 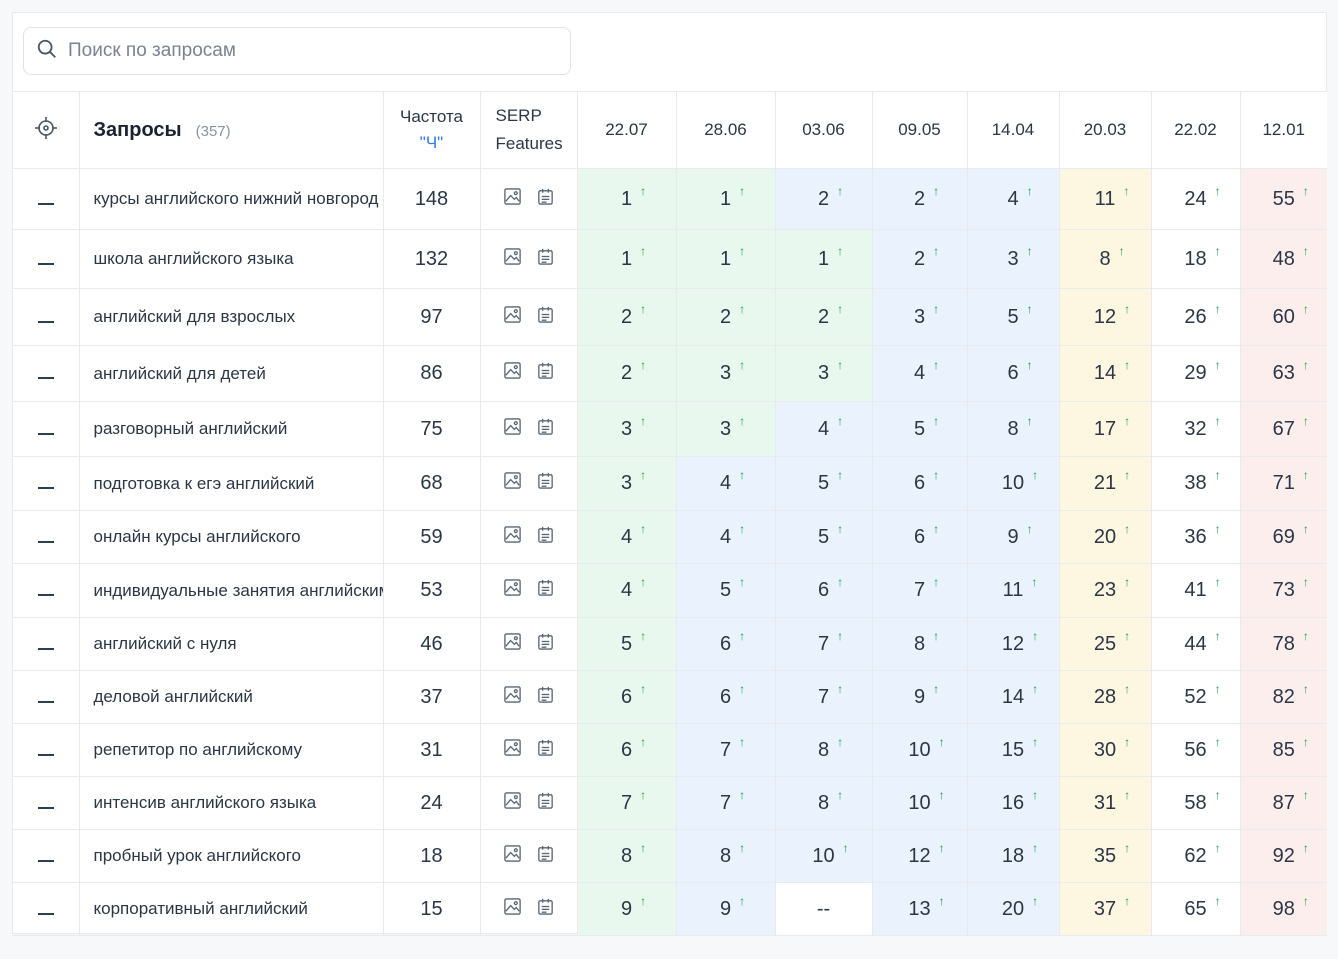 What do you see at coordinates (1196, 130) in the screenshot?
I see `date-column-header: 22.02` at bounding box center [1196, 130].